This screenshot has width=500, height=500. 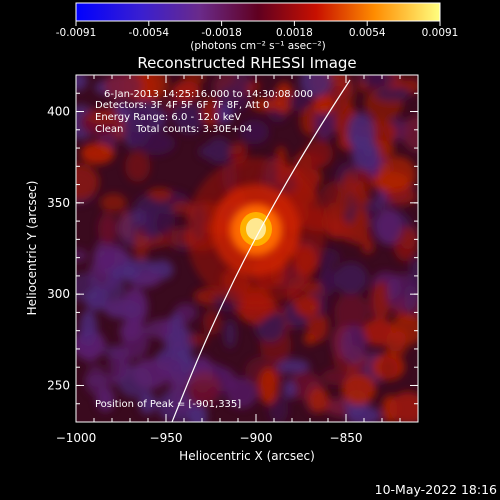 I want to click on colorbar-tick-label: -0.0054, so click(x=149, y=33).